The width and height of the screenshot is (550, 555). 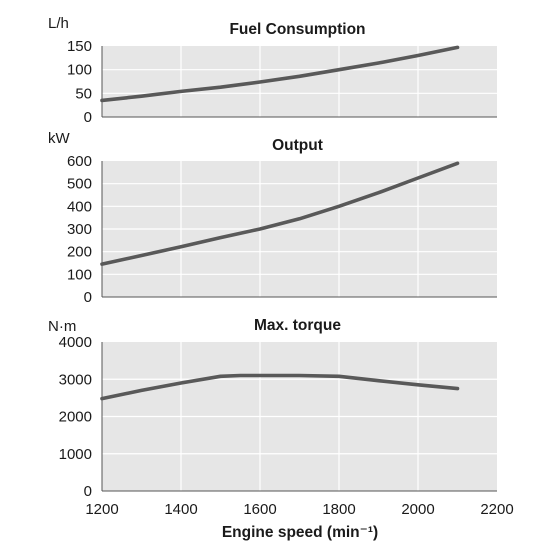 I want to click on y-tick-label: 200, so click(x=79, y=252).